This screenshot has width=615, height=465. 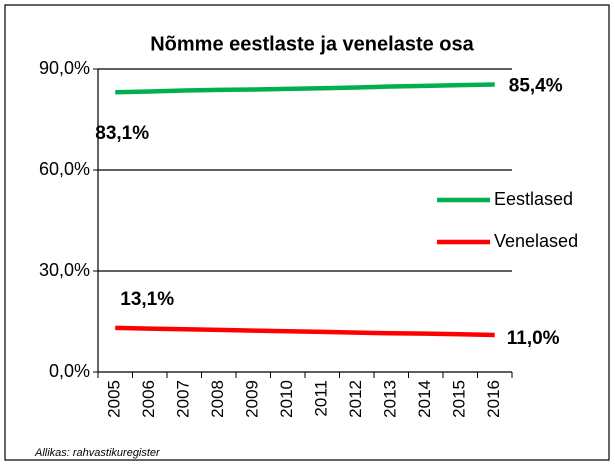 What do you see at coordinates (286, 399) in the screenshot?
I see `x-tick-label: 2010` at bounding box center [286, 399].